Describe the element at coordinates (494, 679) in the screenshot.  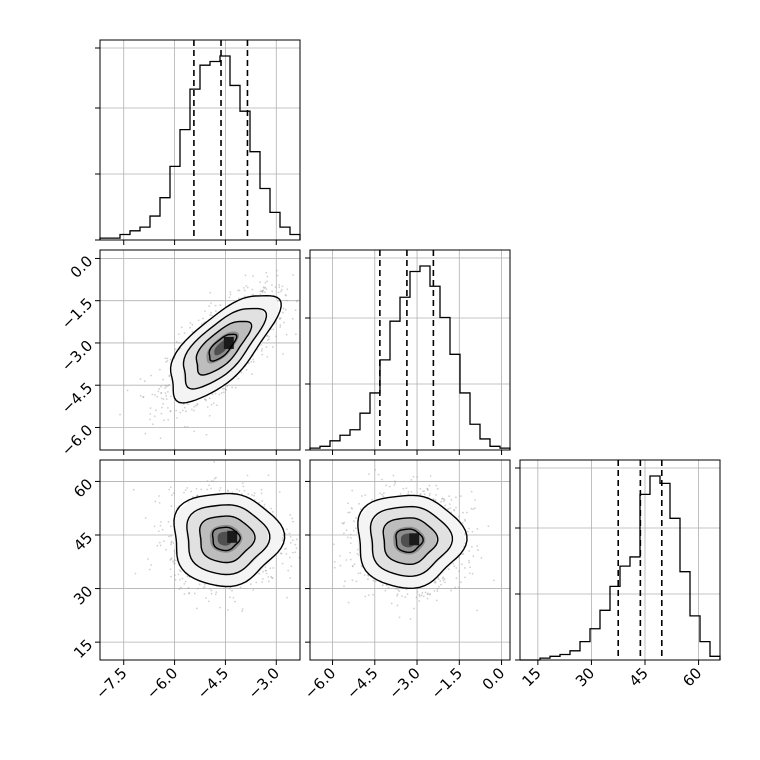
I see `x-tick-label: 0.0` at that location.